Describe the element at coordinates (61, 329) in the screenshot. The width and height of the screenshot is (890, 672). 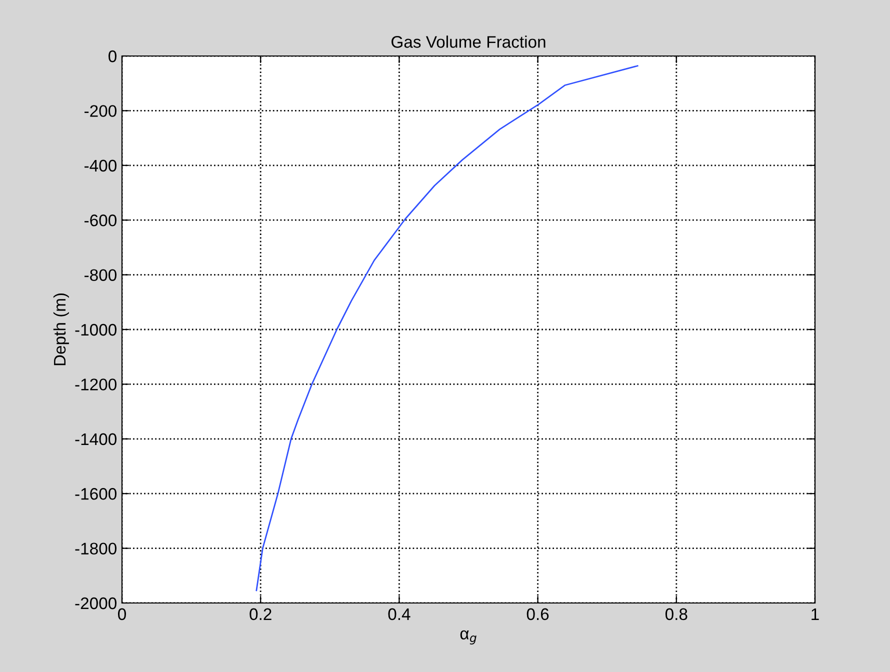
I see `y-axis-title: Depth (m)` at that location.